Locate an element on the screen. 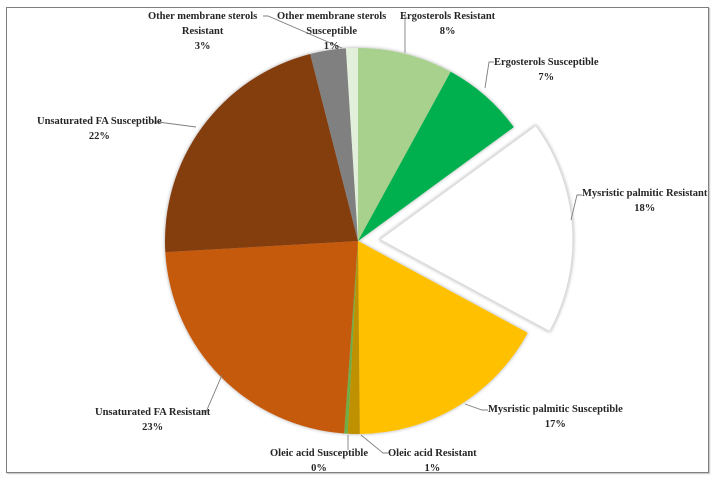 This screenshot has height=481, width=717. label-text: Oleic acid Resistant is located at coordinates (432, 453).